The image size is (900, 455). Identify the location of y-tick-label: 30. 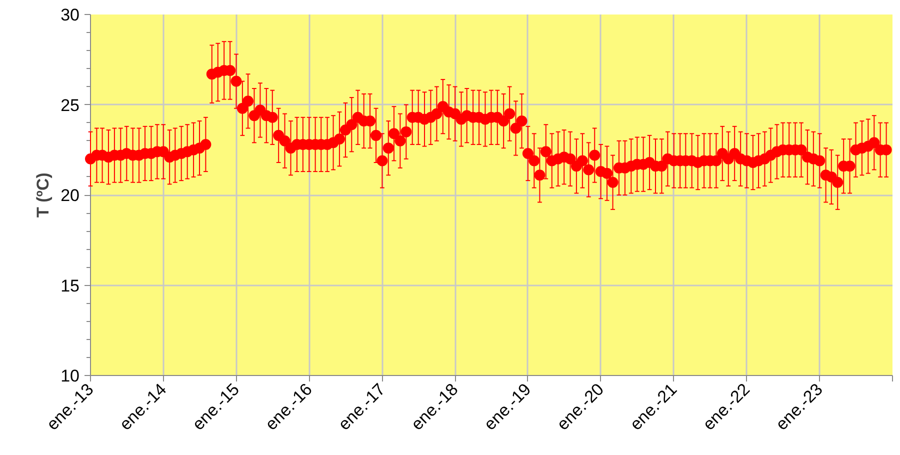
(70, 15).